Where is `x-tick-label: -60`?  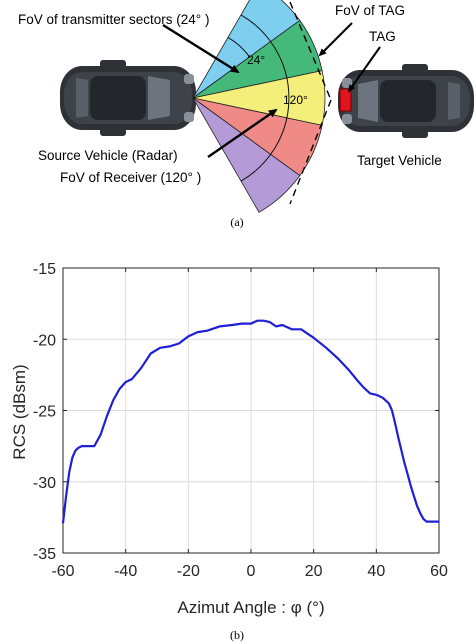
x-tick-label: -60 is located at coordinates (62, 571).